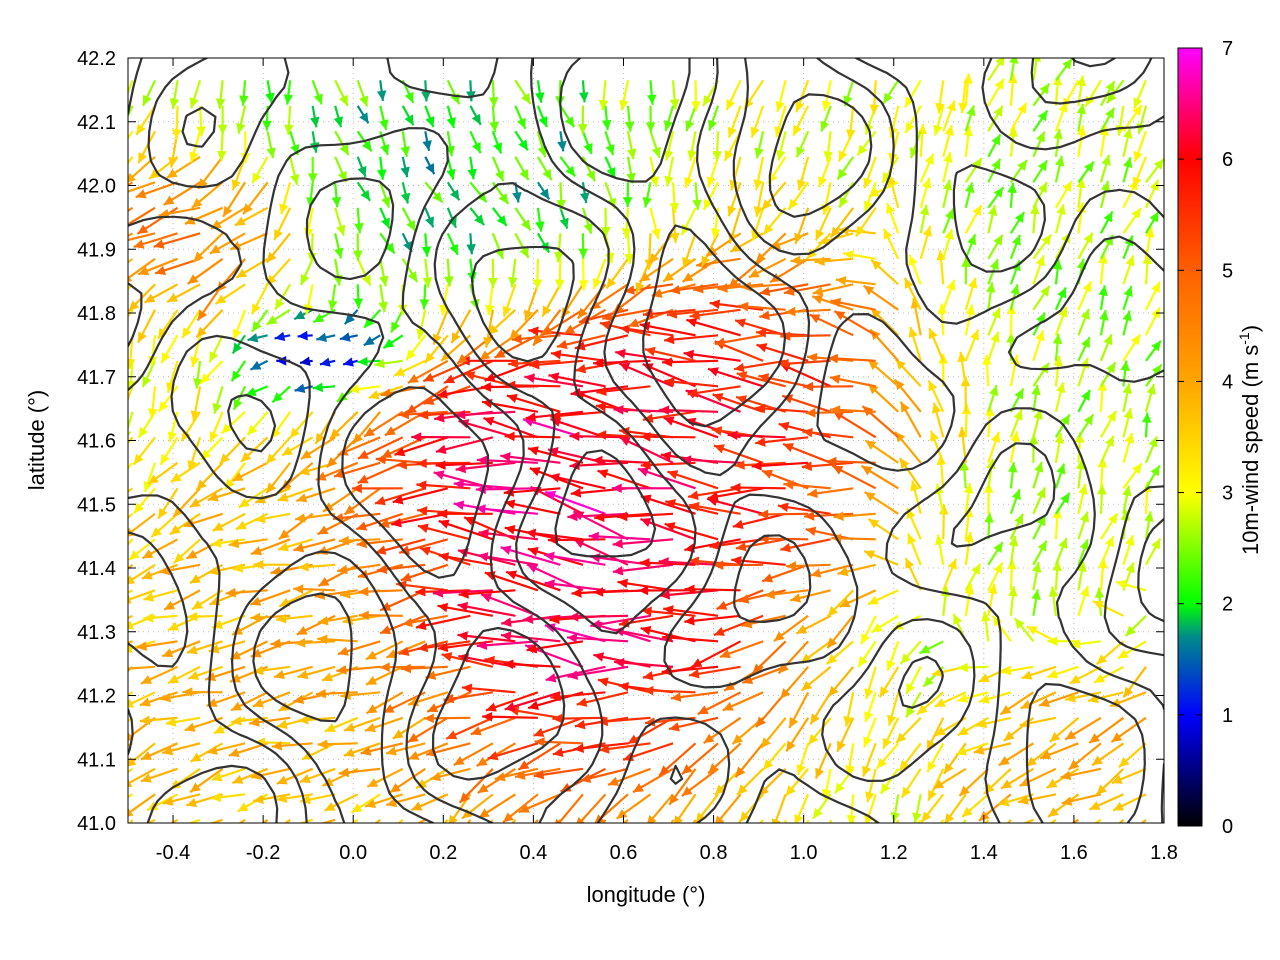 The width and height of the screenshot is (1280, 960). Describe the element at coordinates (96, 760) in the screenshot. I see `y-tick-label: 41.1` at that location.